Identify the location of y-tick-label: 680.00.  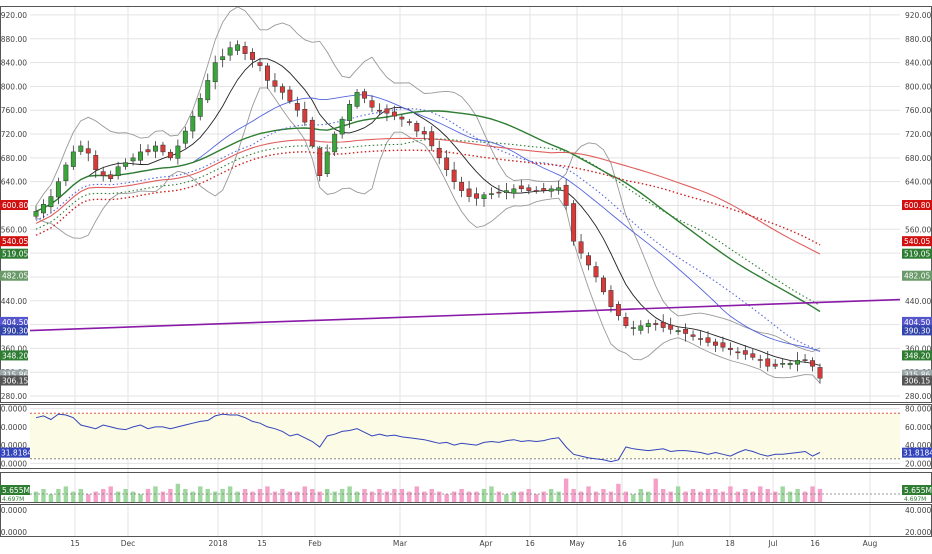
(918, 158).